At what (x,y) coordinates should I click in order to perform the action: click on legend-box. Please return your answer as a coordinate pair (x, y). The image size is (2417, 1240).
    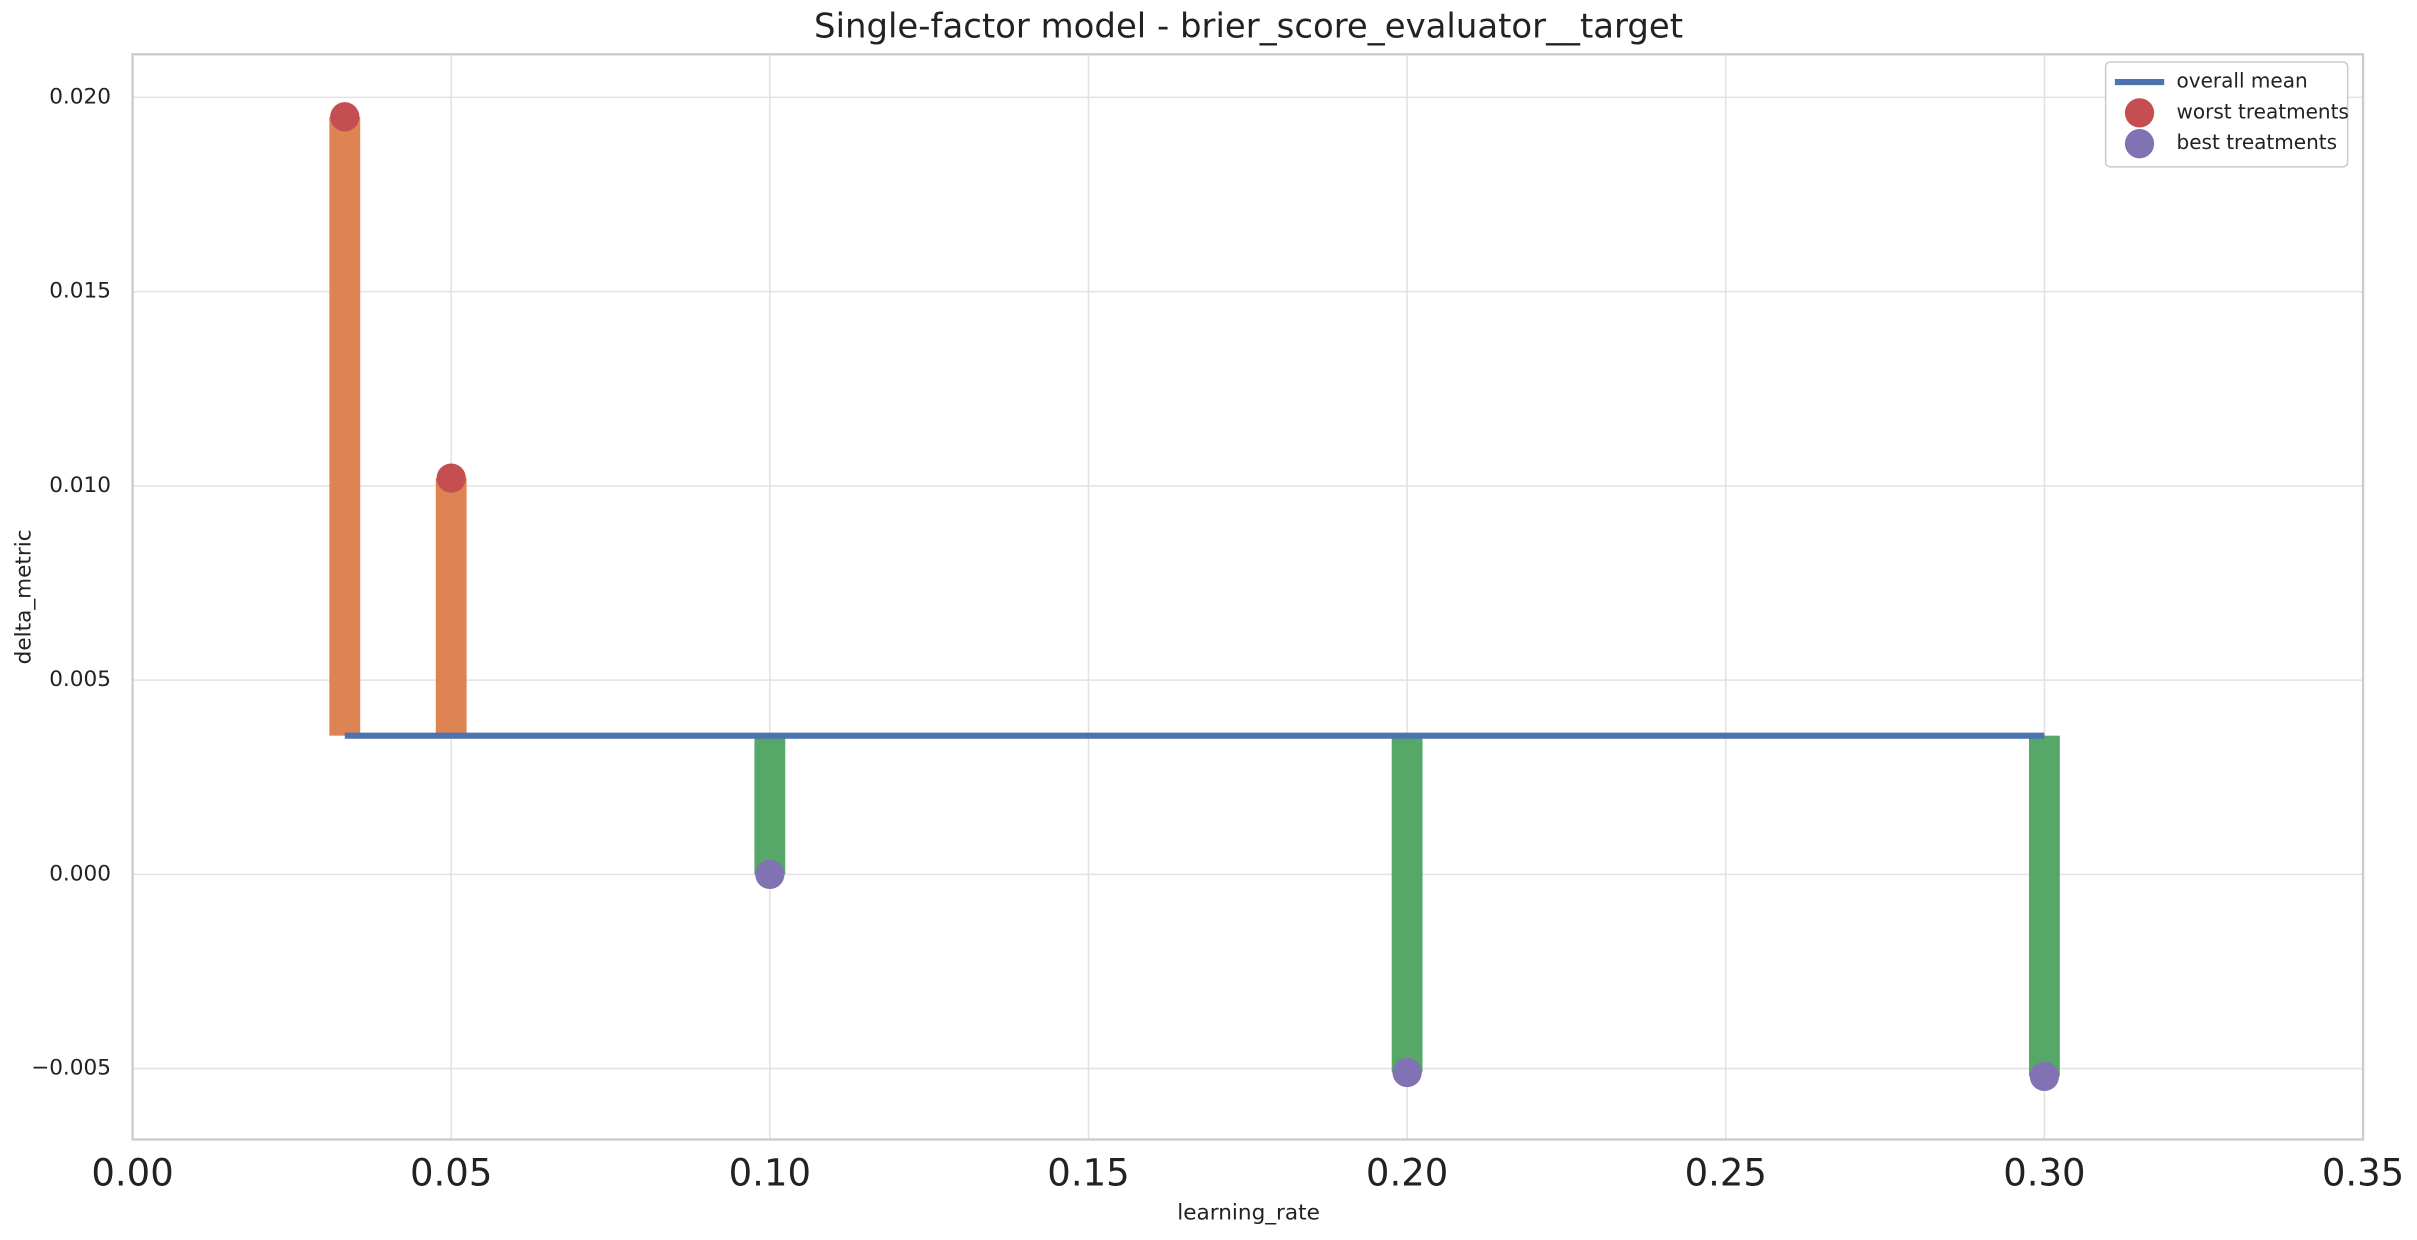
    Looking at the image, I should click on (2226, 114).